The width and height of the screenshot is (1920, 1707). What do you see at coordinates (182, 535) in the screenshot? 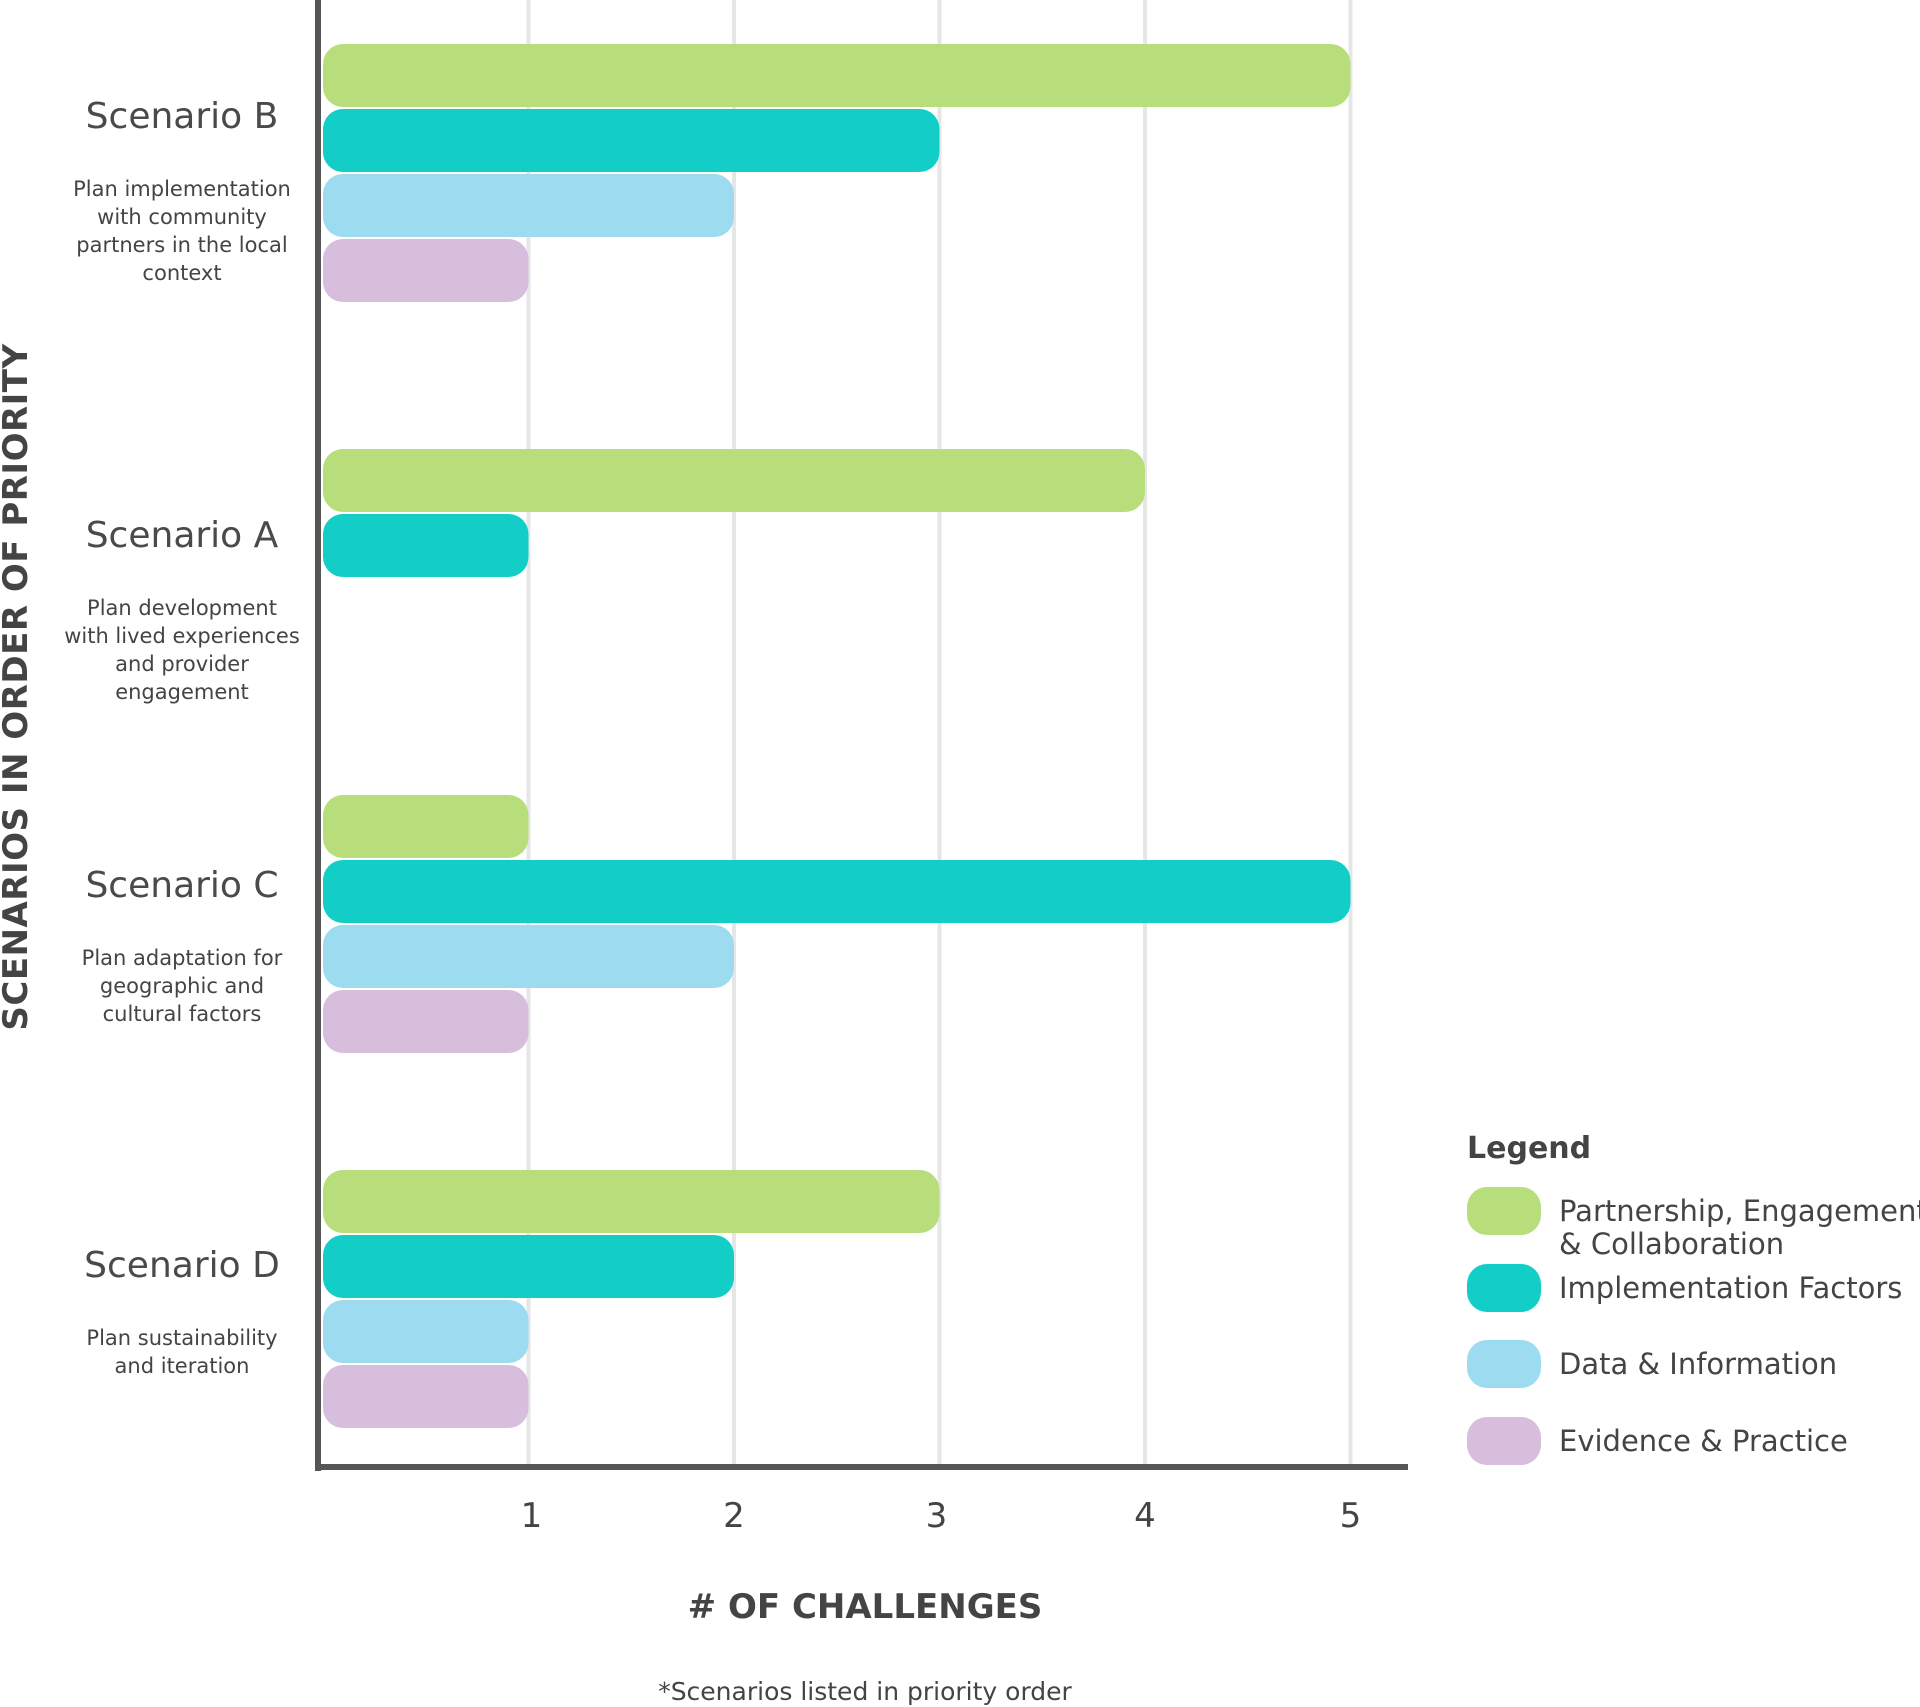
I see `category-label-scenario-a: Scenario A` at bounding box center [182, 535].